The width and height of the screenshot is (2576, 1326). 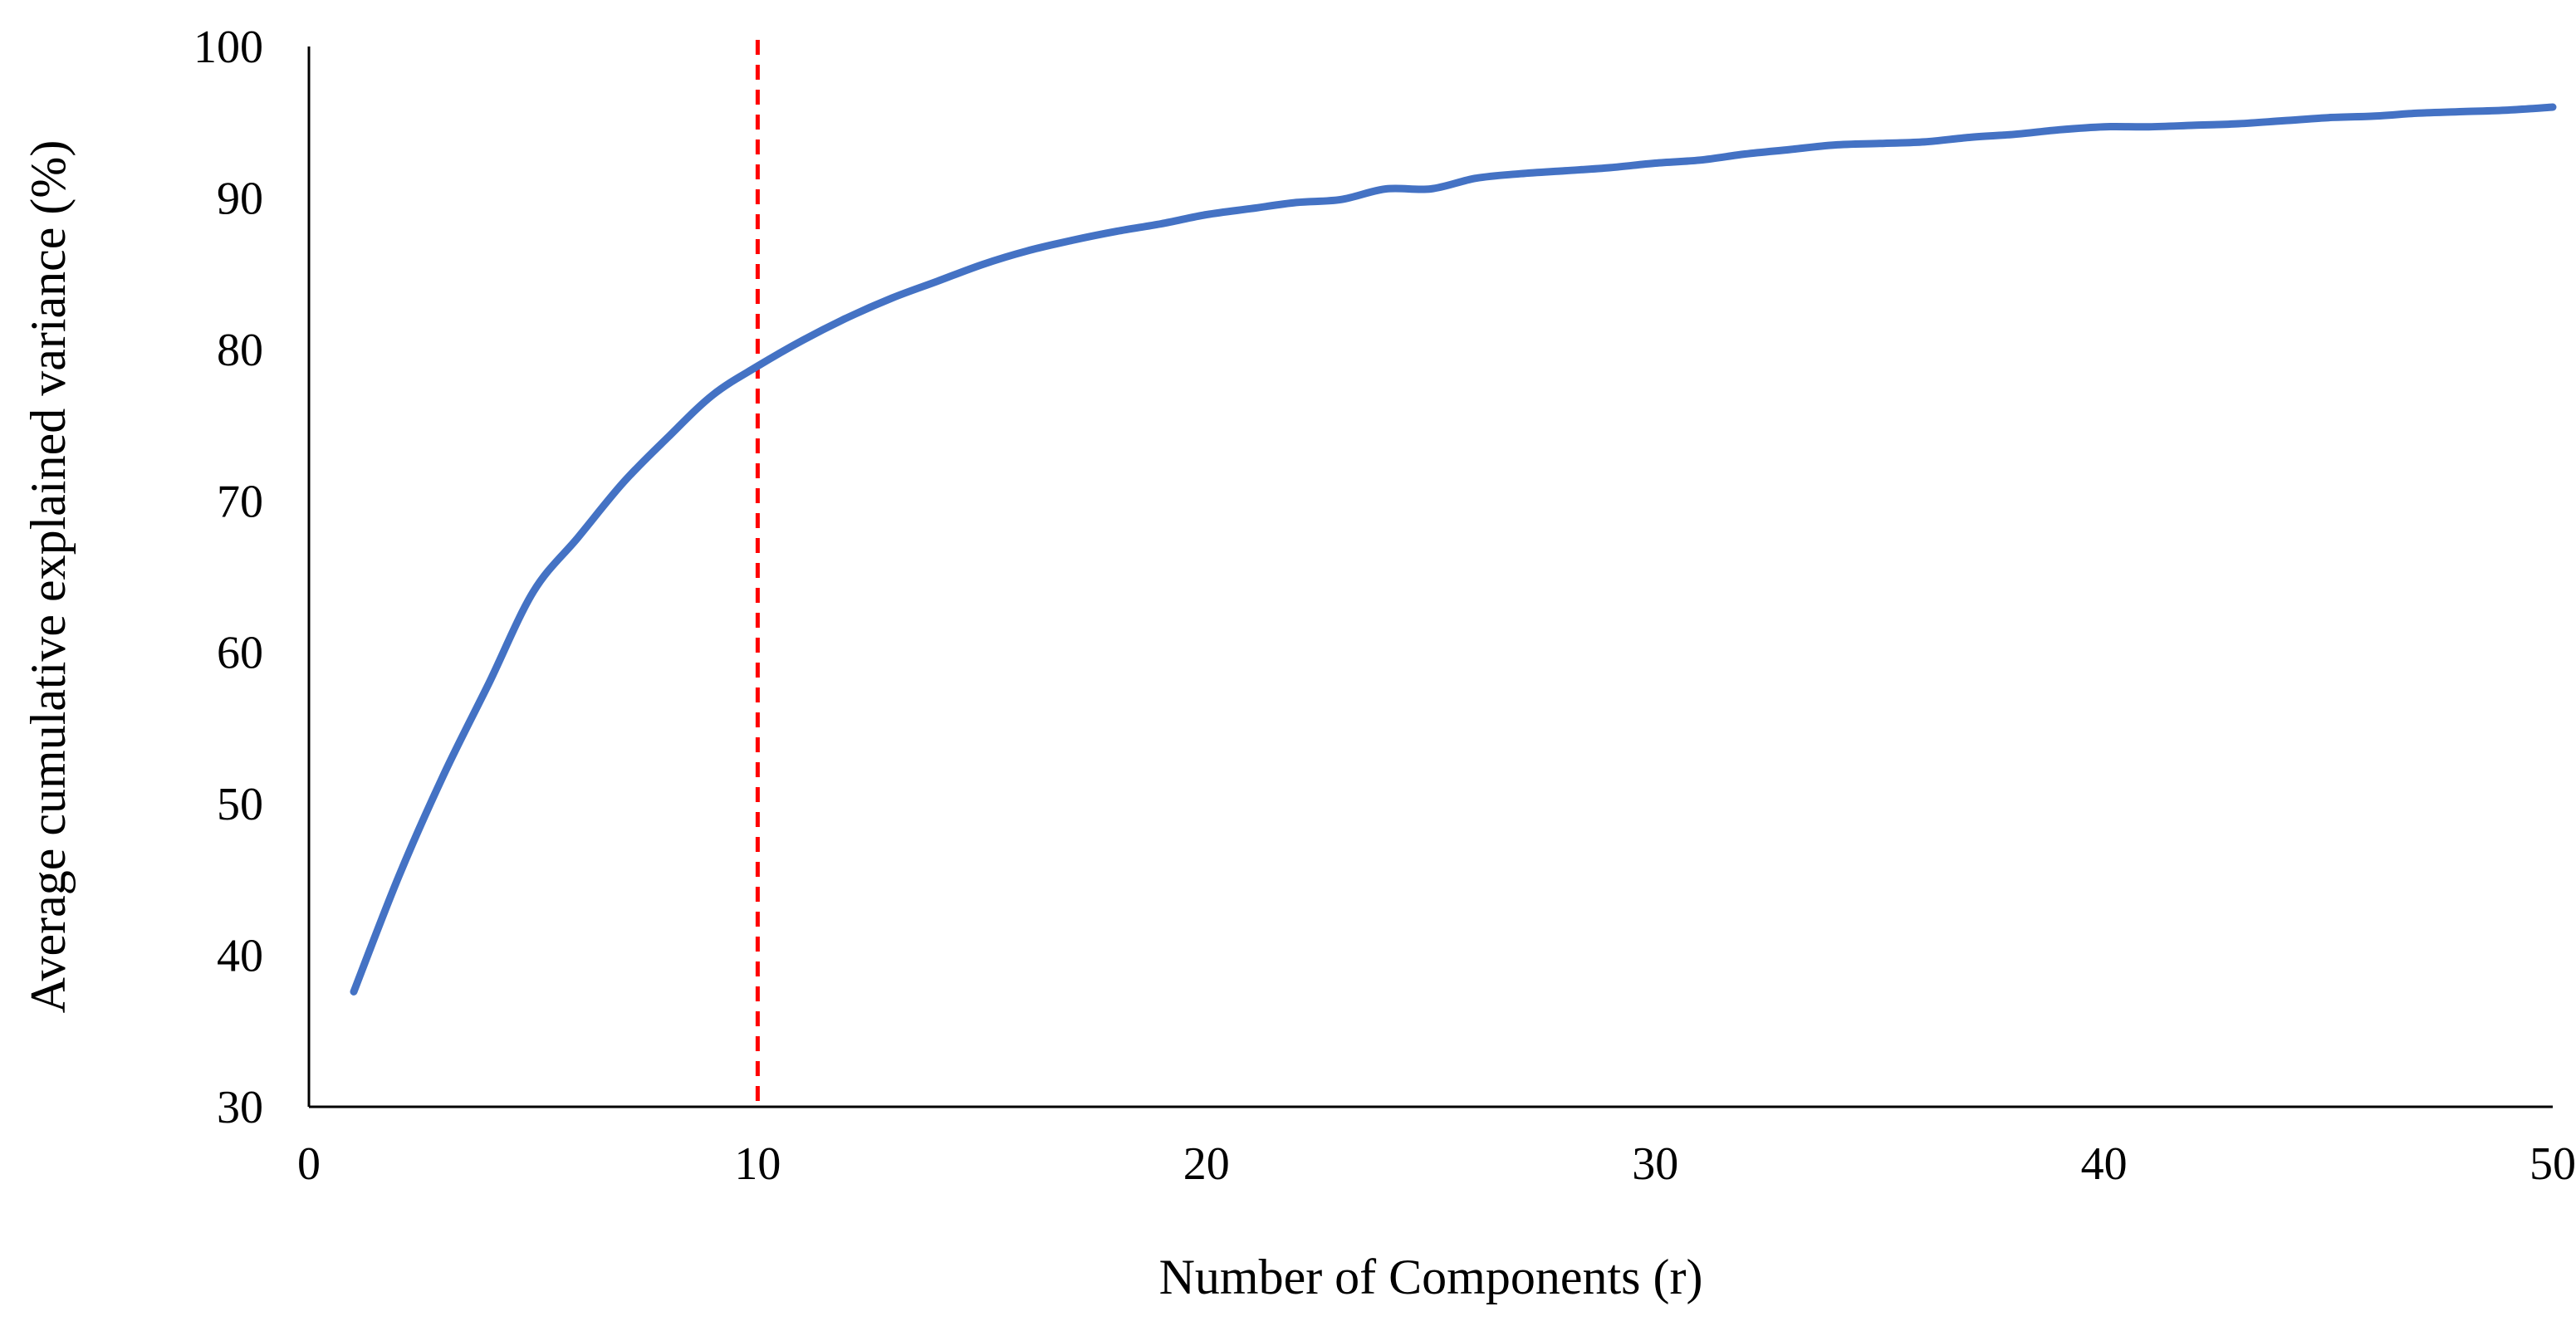 I want to click on y-tick-label: 30, so click(x=240, y=1107).